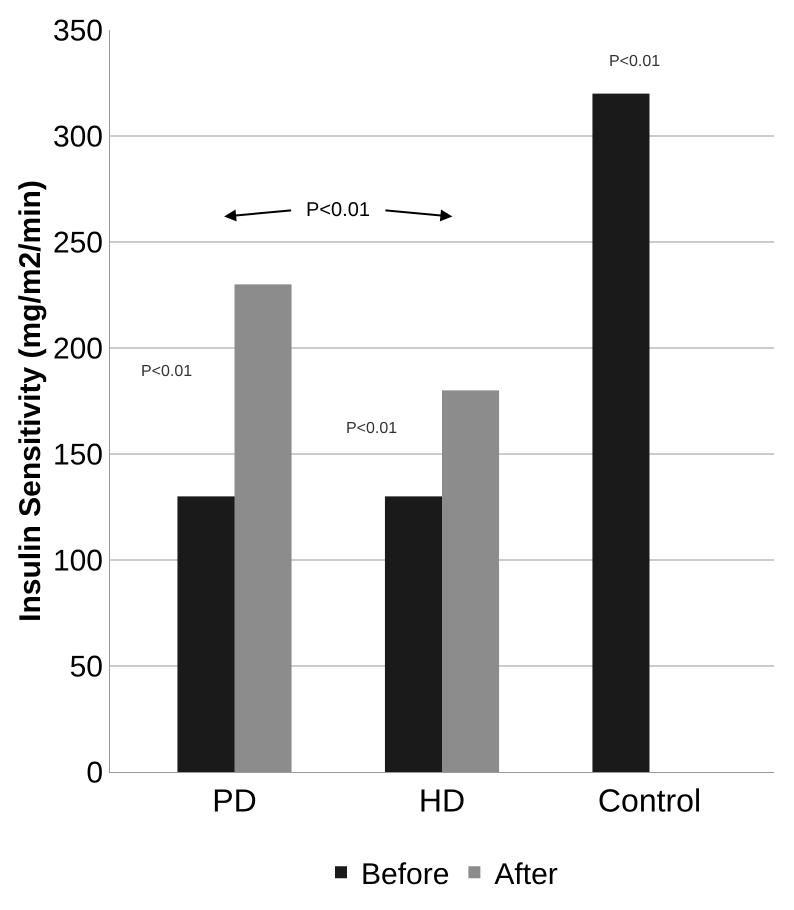 The width and height of the screenshot is (794, 910). Describe the element at coordinates (234, 800) in the screenshot. I see `x-tick-label: PD` at that location.